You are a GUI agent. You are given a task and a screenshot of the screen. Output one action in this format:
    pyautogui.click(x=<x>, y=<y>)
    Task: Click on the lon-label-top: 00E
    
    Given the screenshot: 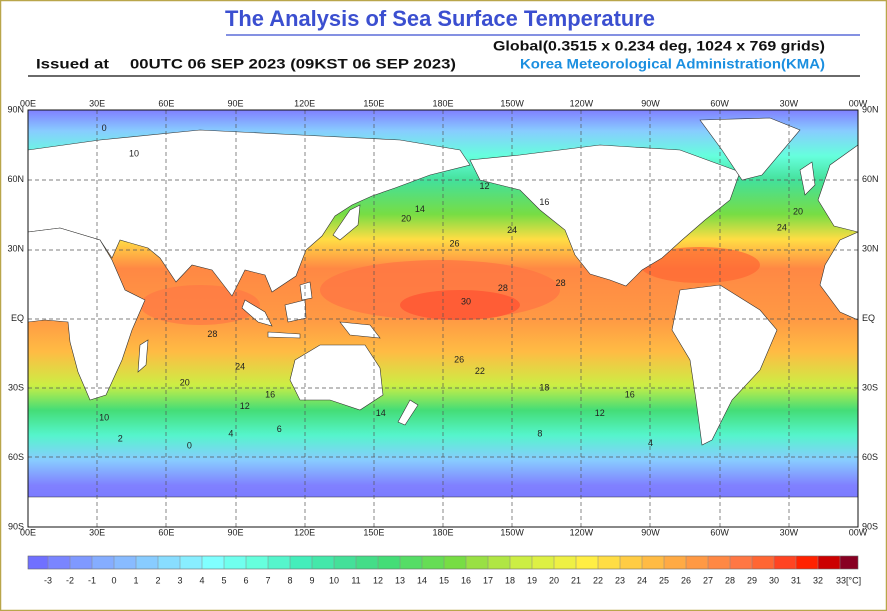 What is the action you would take?
    pyautogui.click(x=28, y=103)
    